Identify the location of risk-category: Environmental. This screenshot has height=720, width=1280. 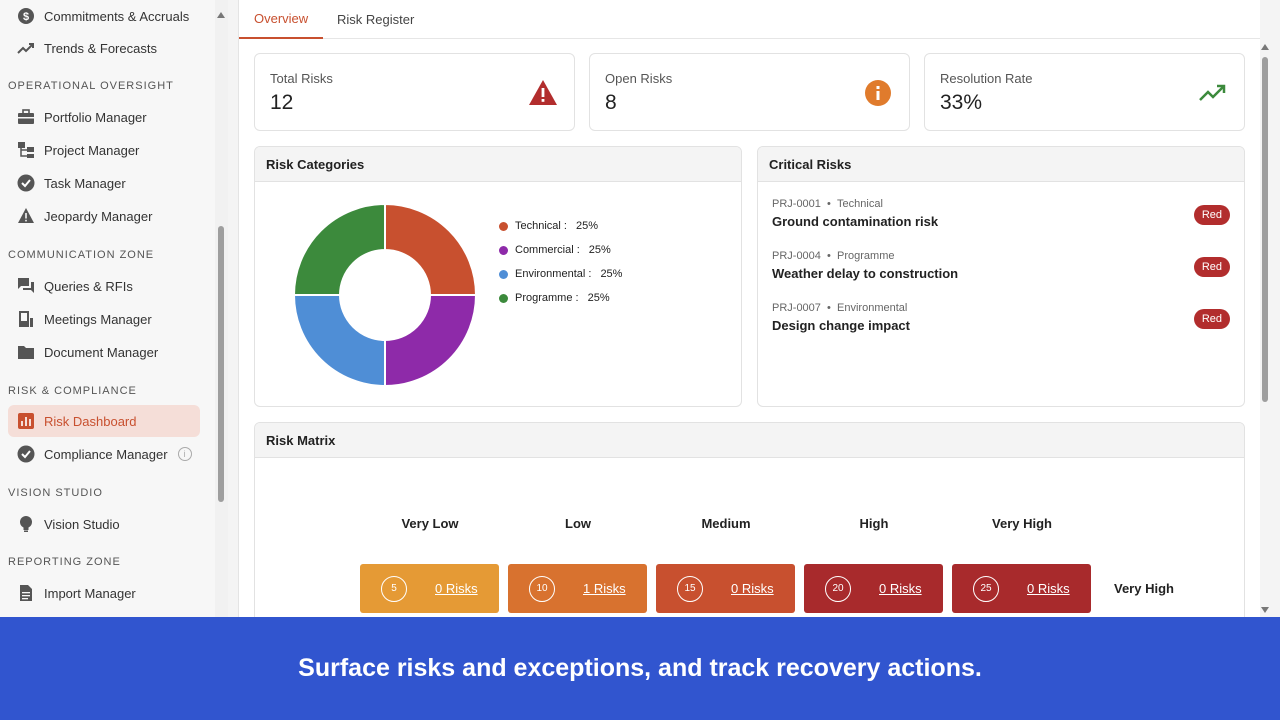
(872, 308).